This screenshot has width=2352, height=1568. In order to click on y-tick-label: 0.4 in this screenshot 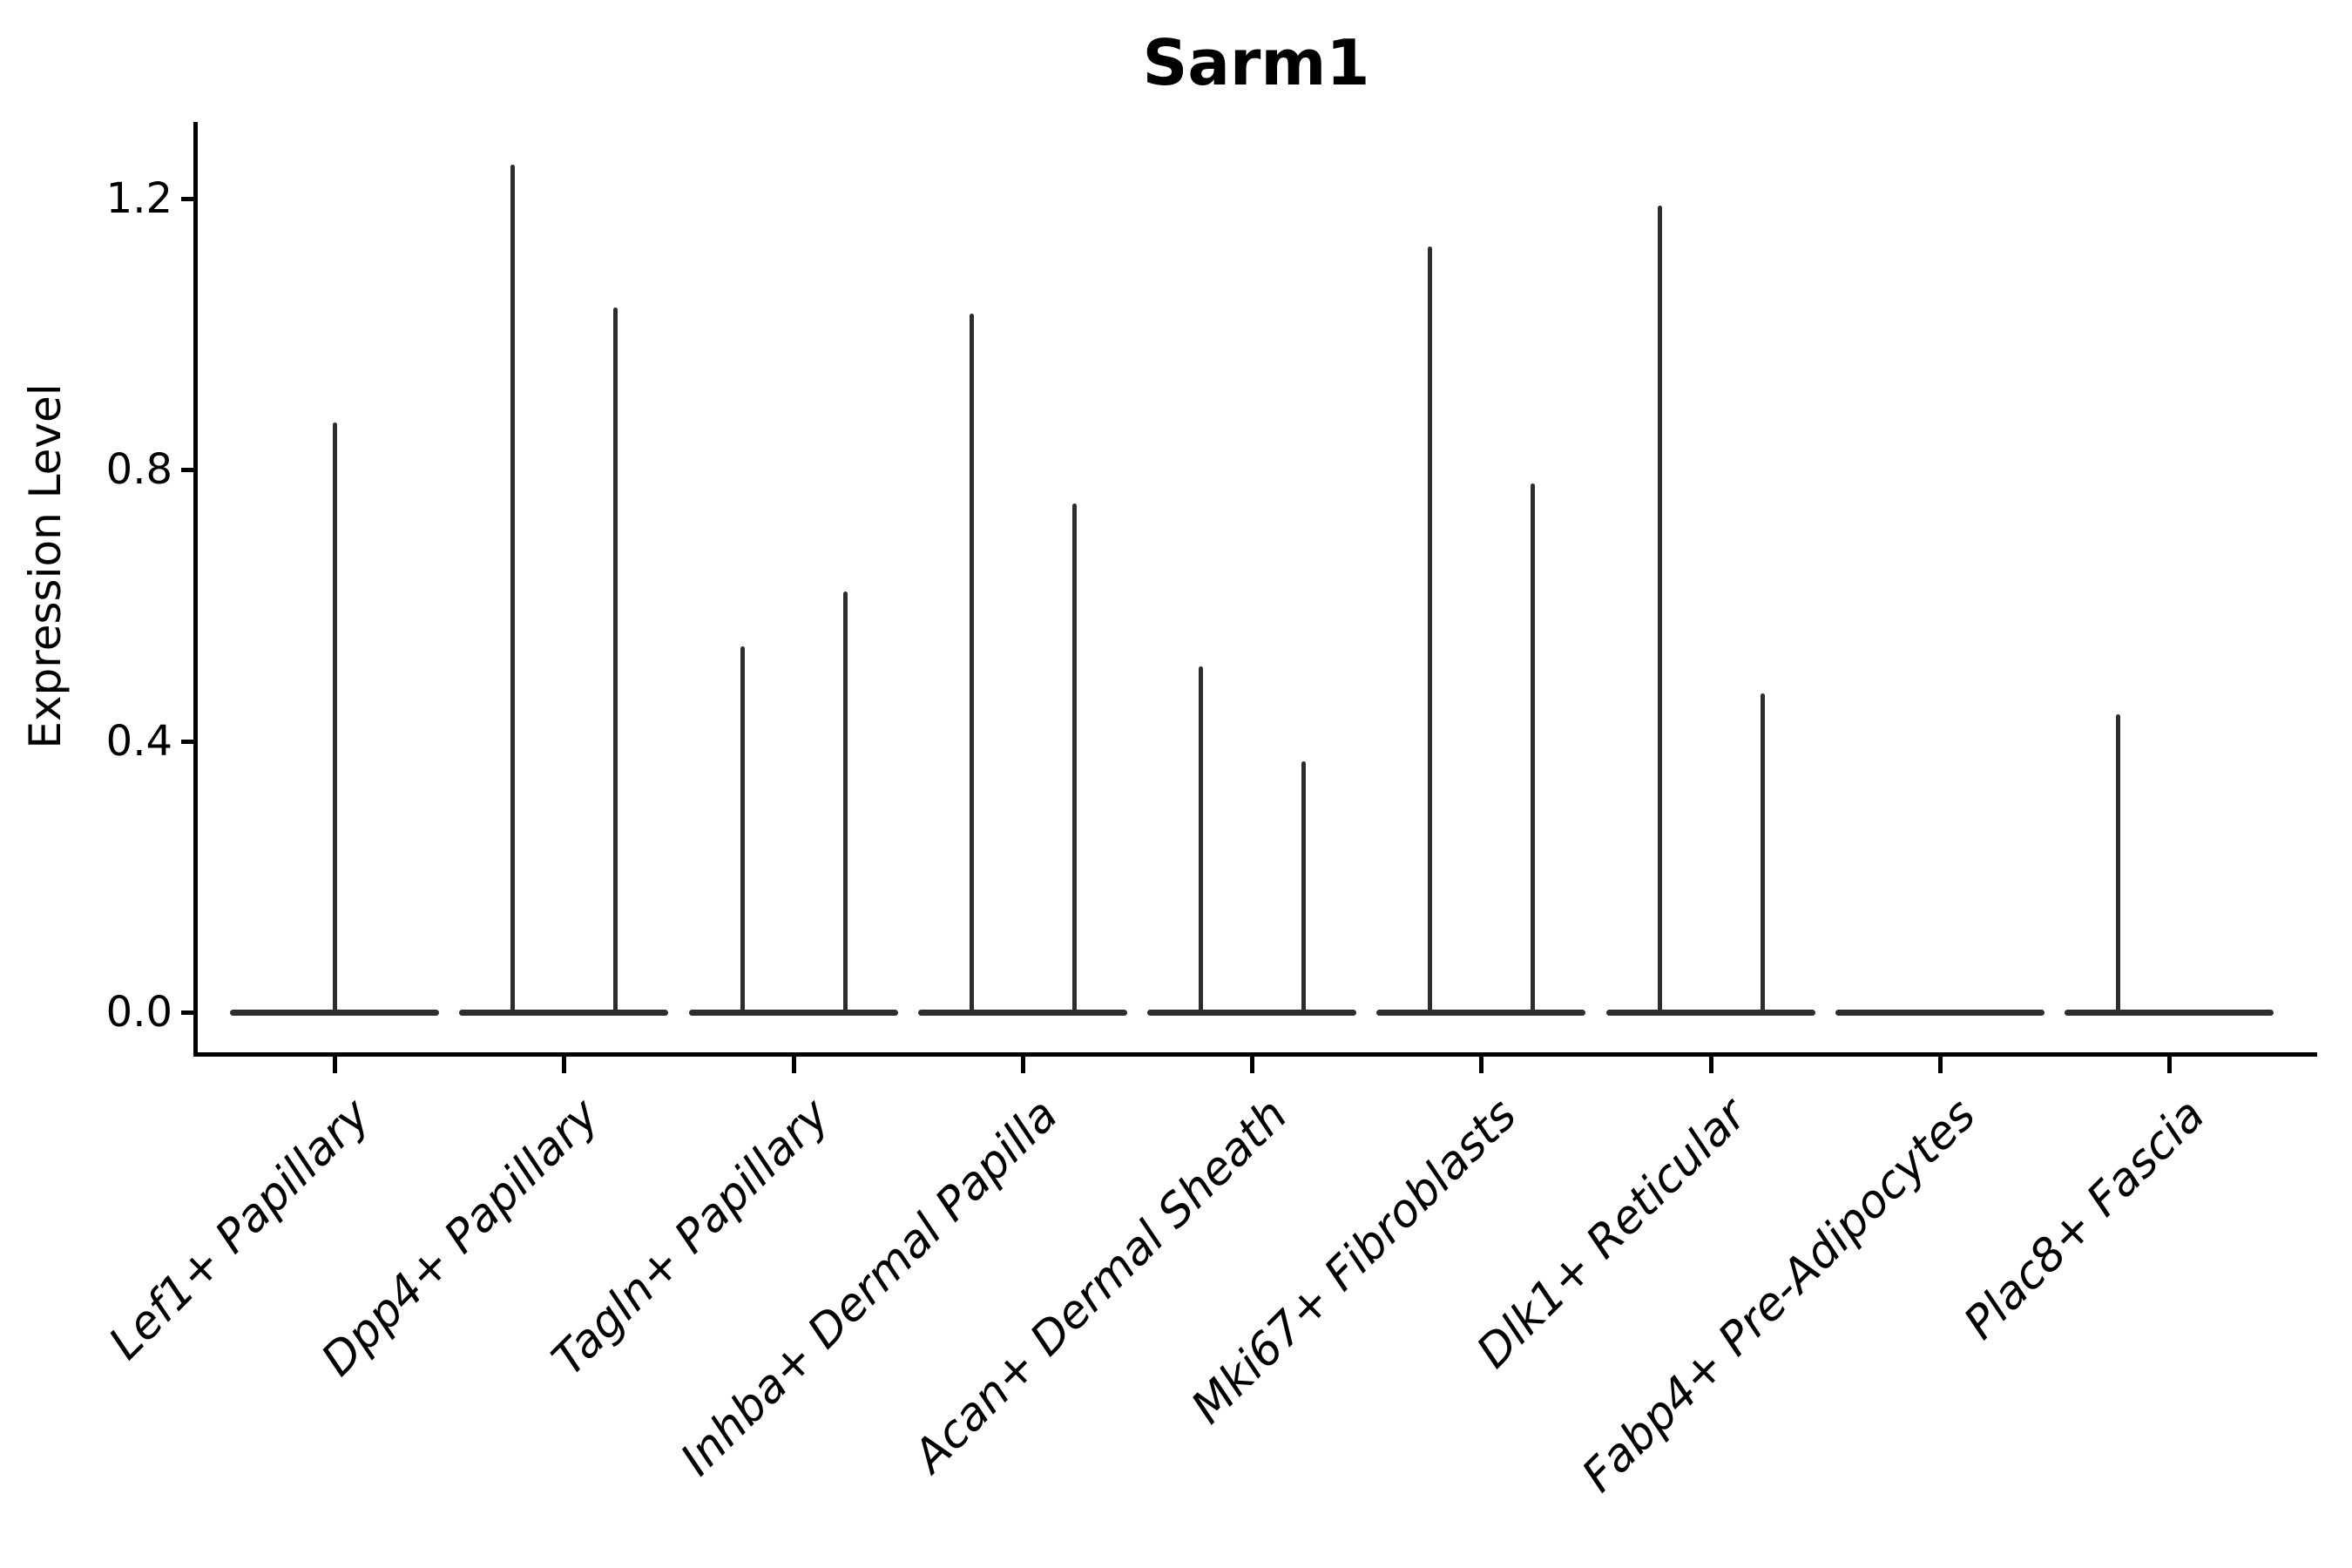, I will do `click(138, 741)`.